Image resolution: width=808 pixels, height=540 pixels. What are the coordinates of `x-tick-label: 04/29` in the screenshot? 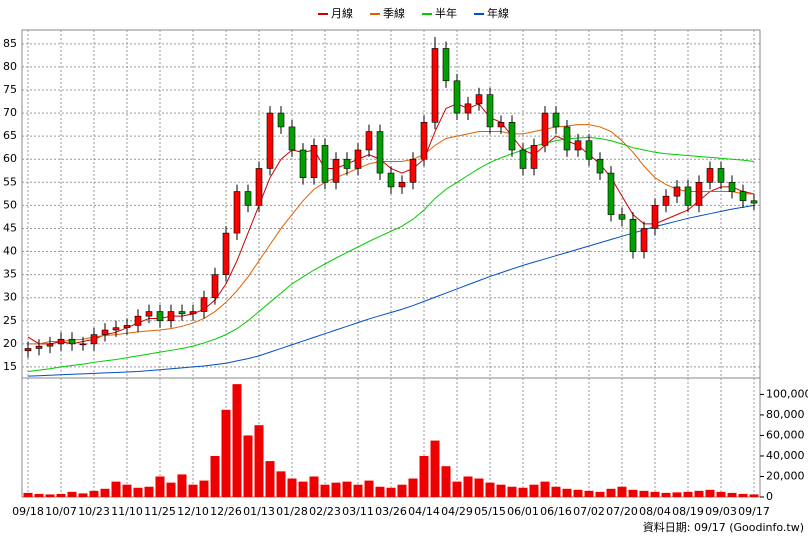 It's located at (457, 511).